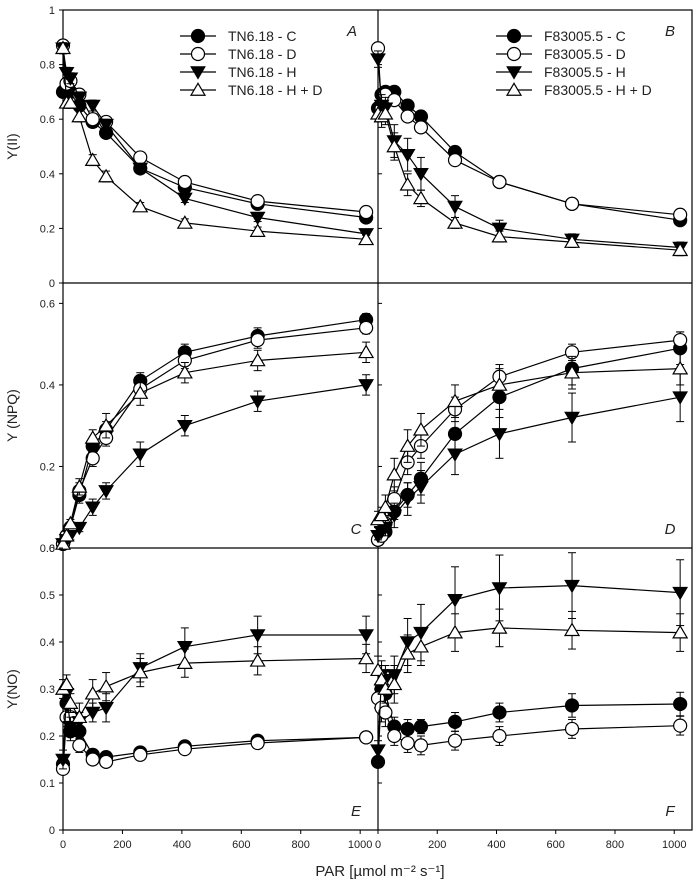 This screenshot has width=700, height=886. Describe the element at coordinates (561, 36) in the screenshot. I see `legend-item: F83005.5 - C` at that location.